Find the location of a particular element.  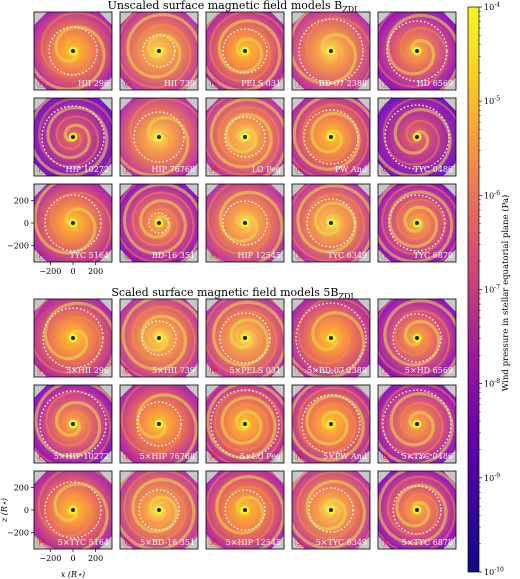

panel-badge: Ⓝ is located at coordinates (299, 170).